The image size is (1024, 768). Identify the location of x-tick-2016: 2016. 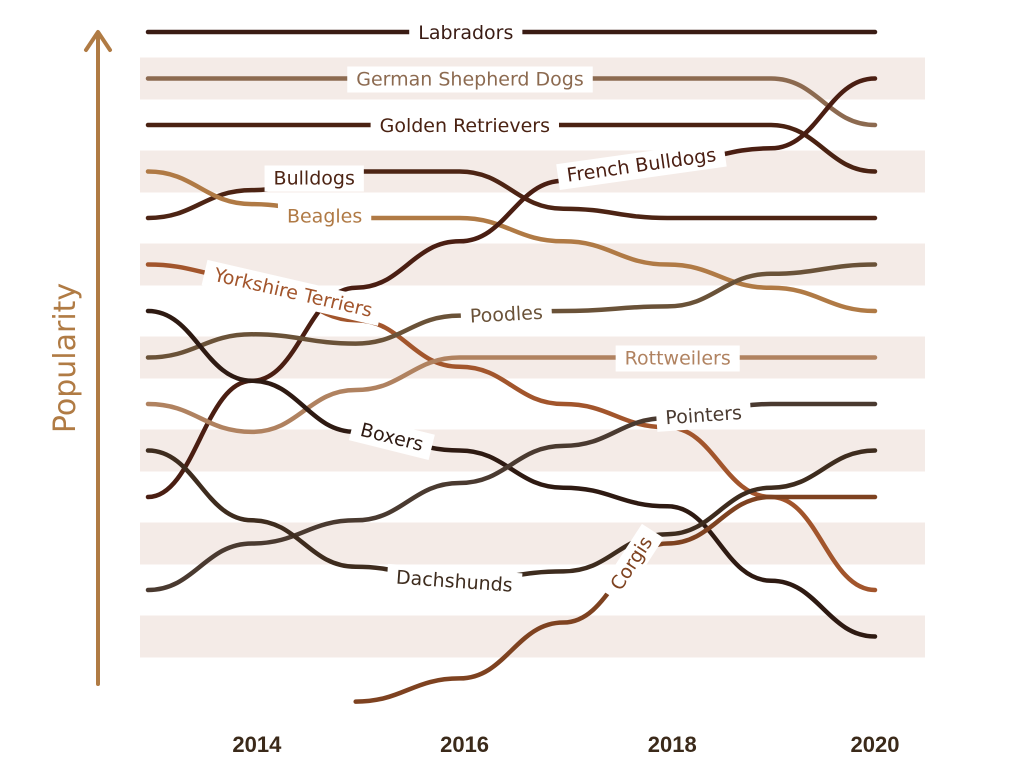
(464, 744).